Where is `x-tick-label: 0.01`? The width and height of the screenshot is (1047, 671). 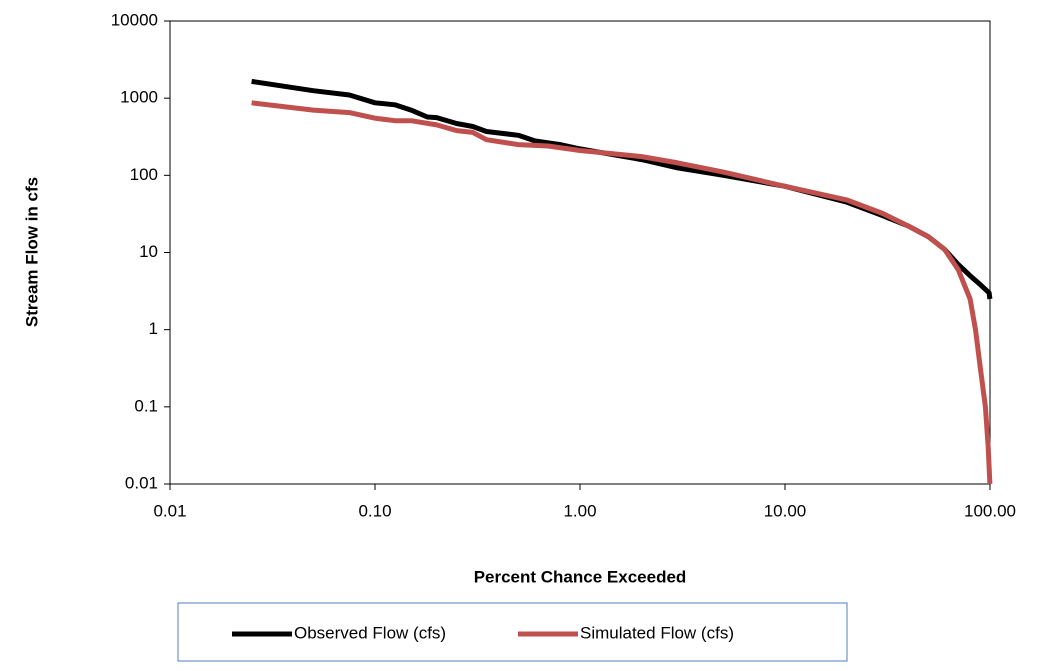
x-tick-label: 0.01 is located at coordinates (169, 510).